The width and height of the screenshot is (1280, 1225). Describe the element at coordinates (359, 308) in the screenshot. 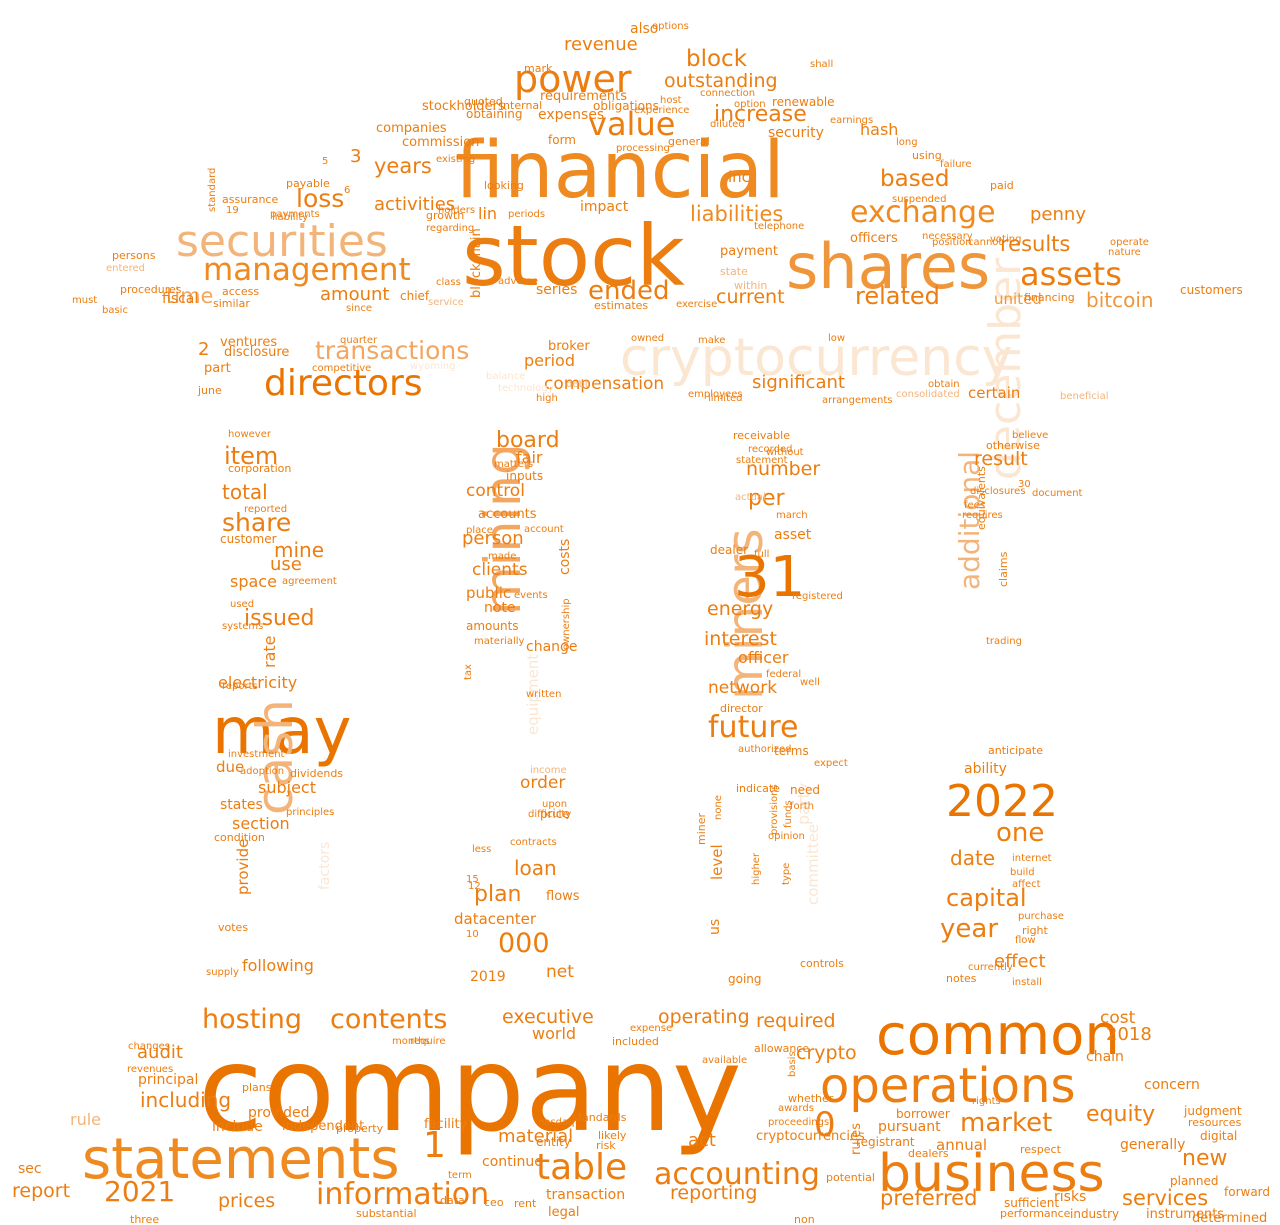

I see `word-since: since` at that location.